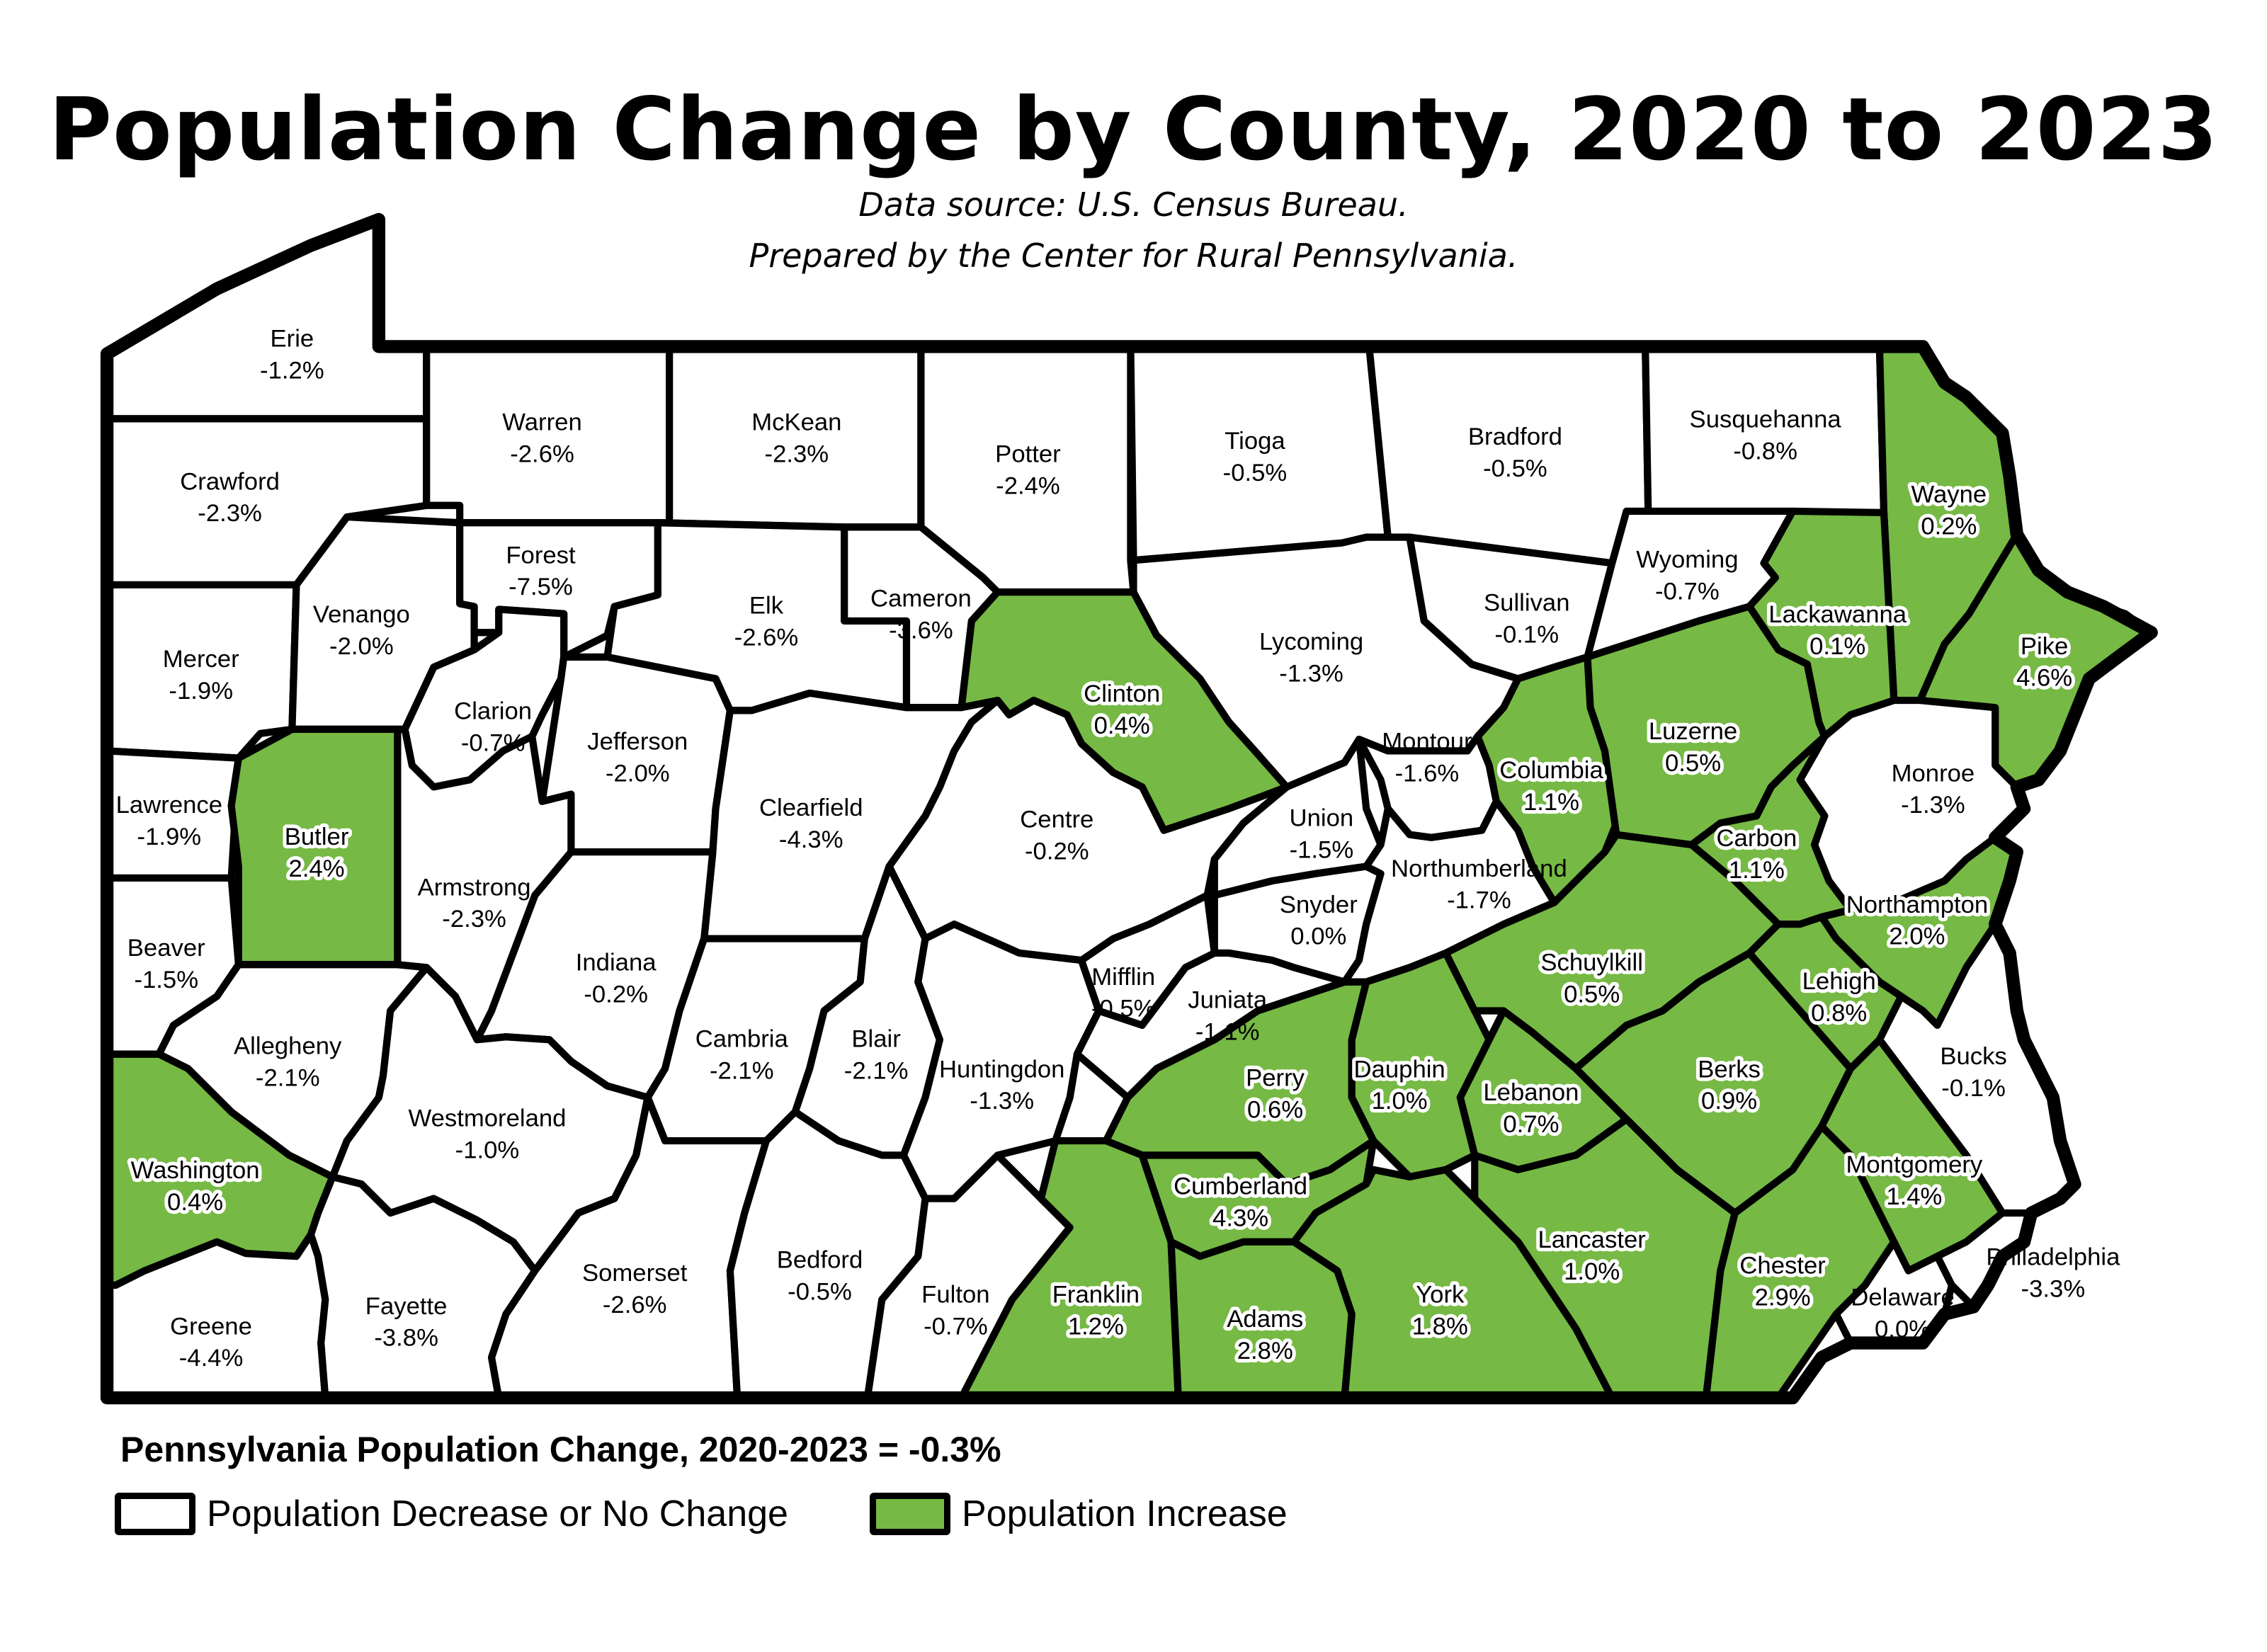  I want to click on svg-text:Monroe-1.3%: Monroe -1.3%, so click(1934, 789).